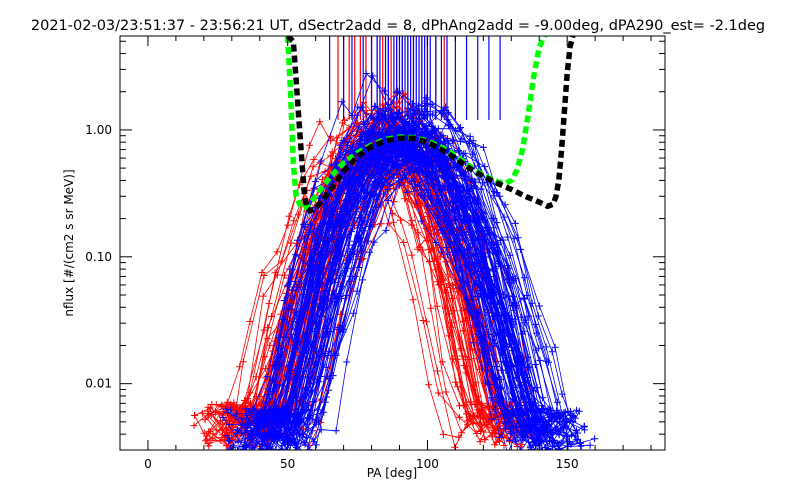  I want to click on x-tick-label: 150, so click(567, 464).